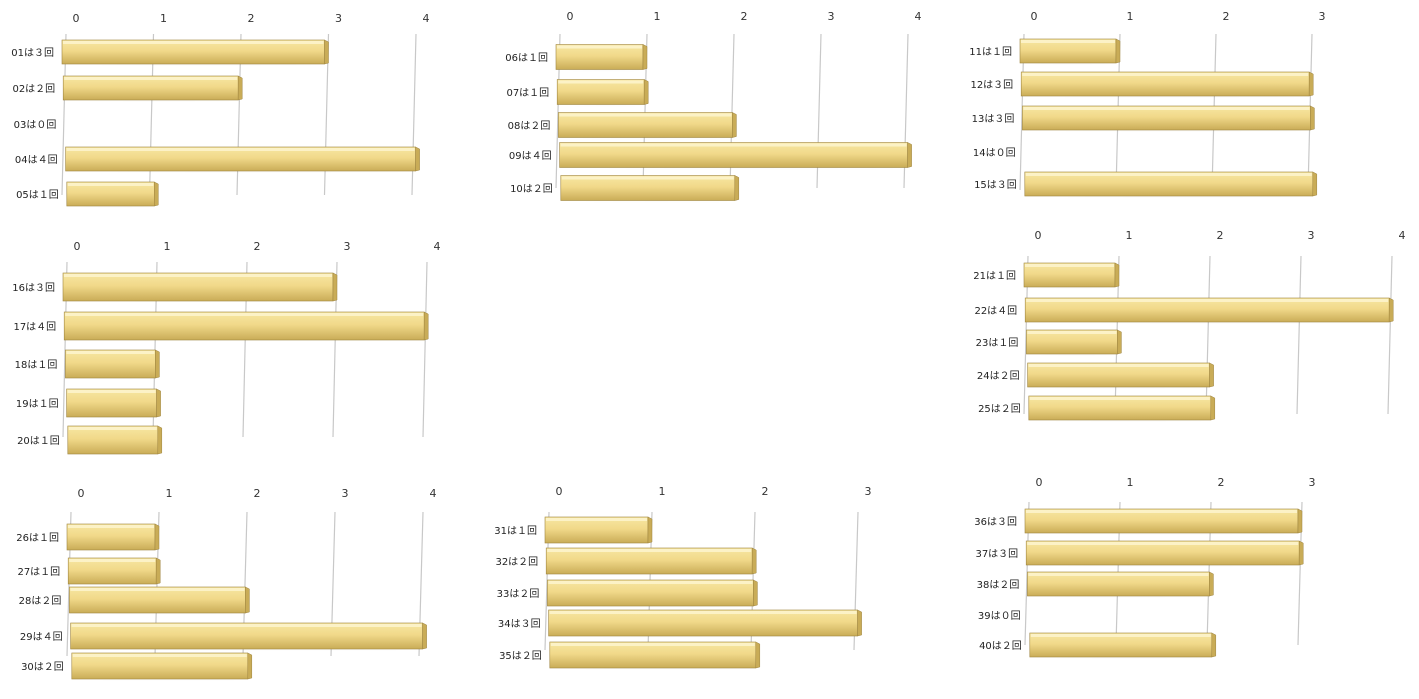  Describe the element at coordinates (226, 347) in the screenshot. I see `chart-panel-4: 0 1 2 3 4 16は３回 17は４回 18は１回 19は１回 20は１回` at that location.